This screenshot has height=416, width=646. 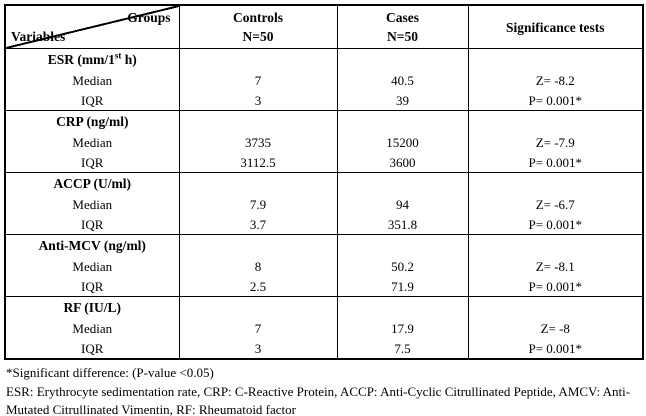 I want to click on header-cell-significance: Significance tests, so click(x=555, y=27).